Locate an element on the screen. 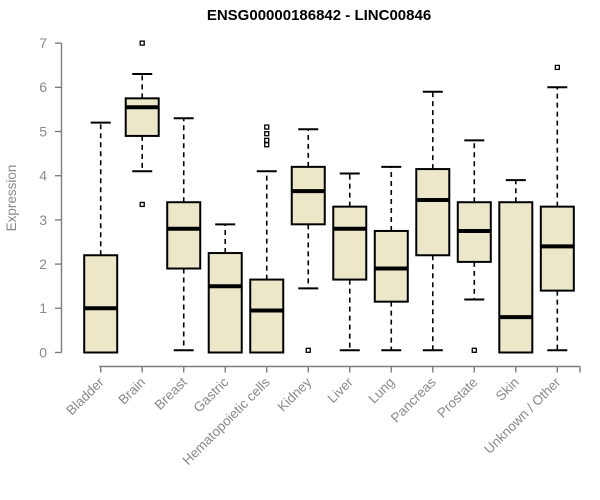  x-tick-label-prostate: Prostate is located at coordinates (457, 398).